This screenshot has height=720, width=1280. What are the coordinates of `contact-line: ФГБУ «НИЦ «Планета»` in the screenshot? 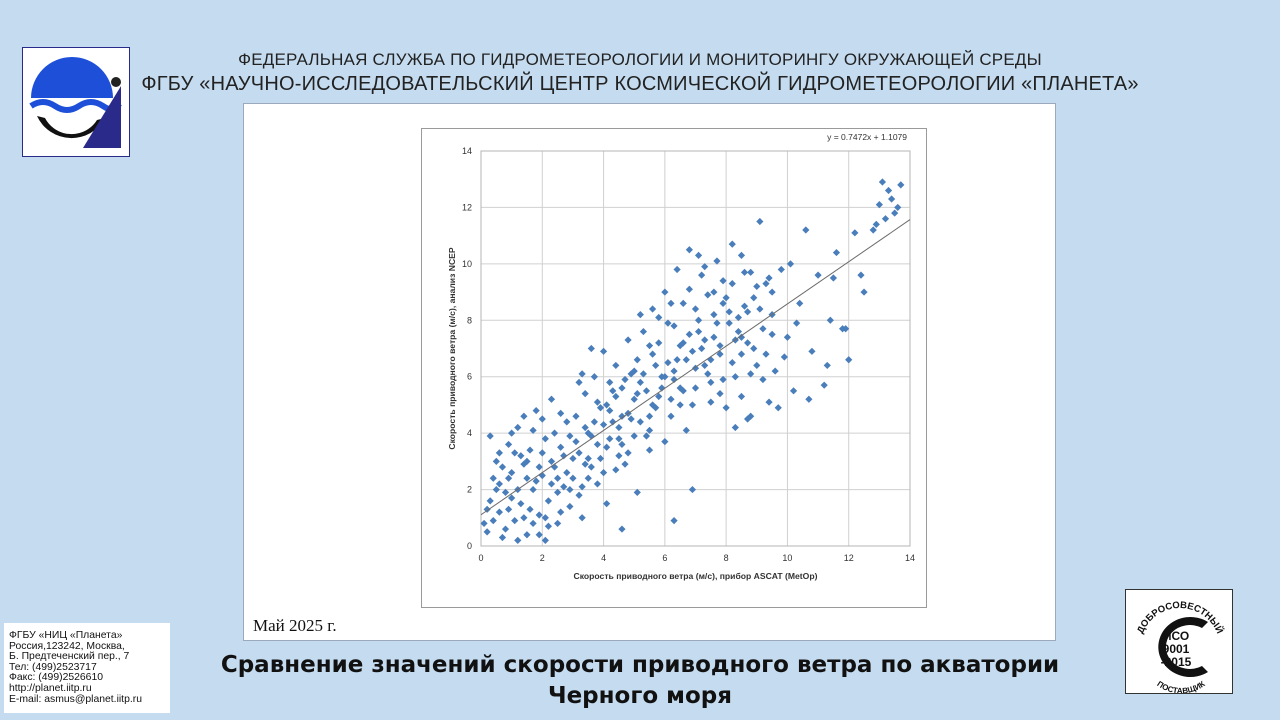 It's located at (66, 635).